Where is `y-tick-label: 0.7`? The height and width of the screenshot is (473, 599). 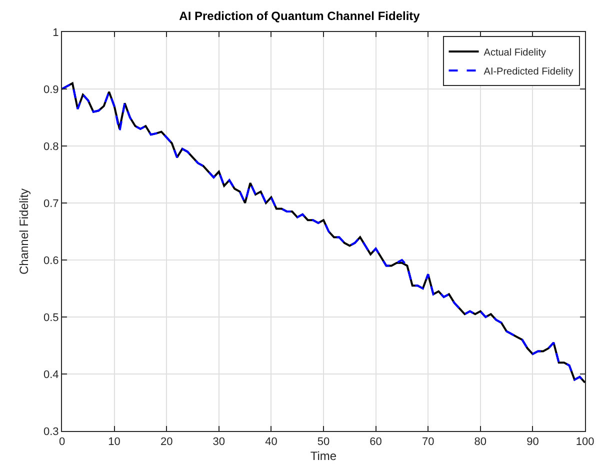 y-tick-label: 0.7 is located at coordinates (51, 204).